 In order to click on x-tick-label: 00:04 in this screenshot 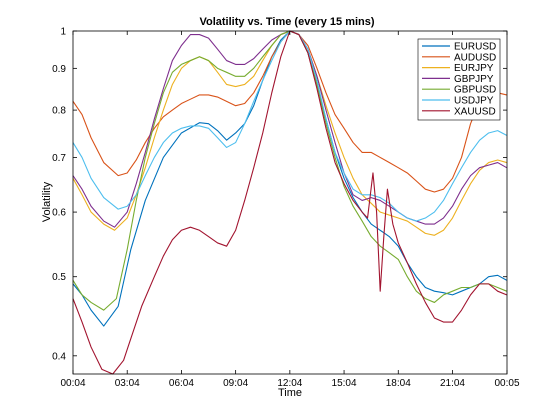, I will do `click(72, 383)`.